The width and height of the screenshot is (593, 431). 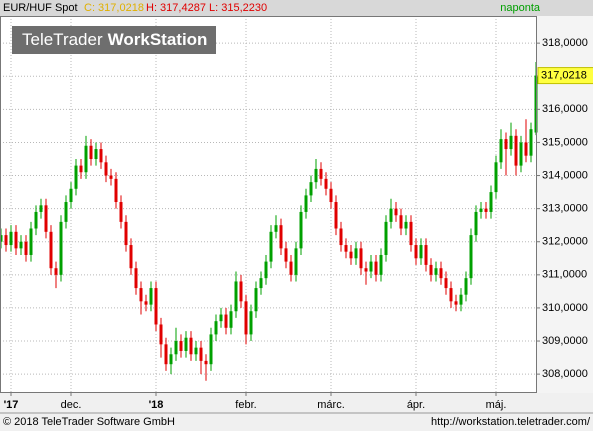 I want to click on x-tick-label: ápr., so click(x=416, y=405).